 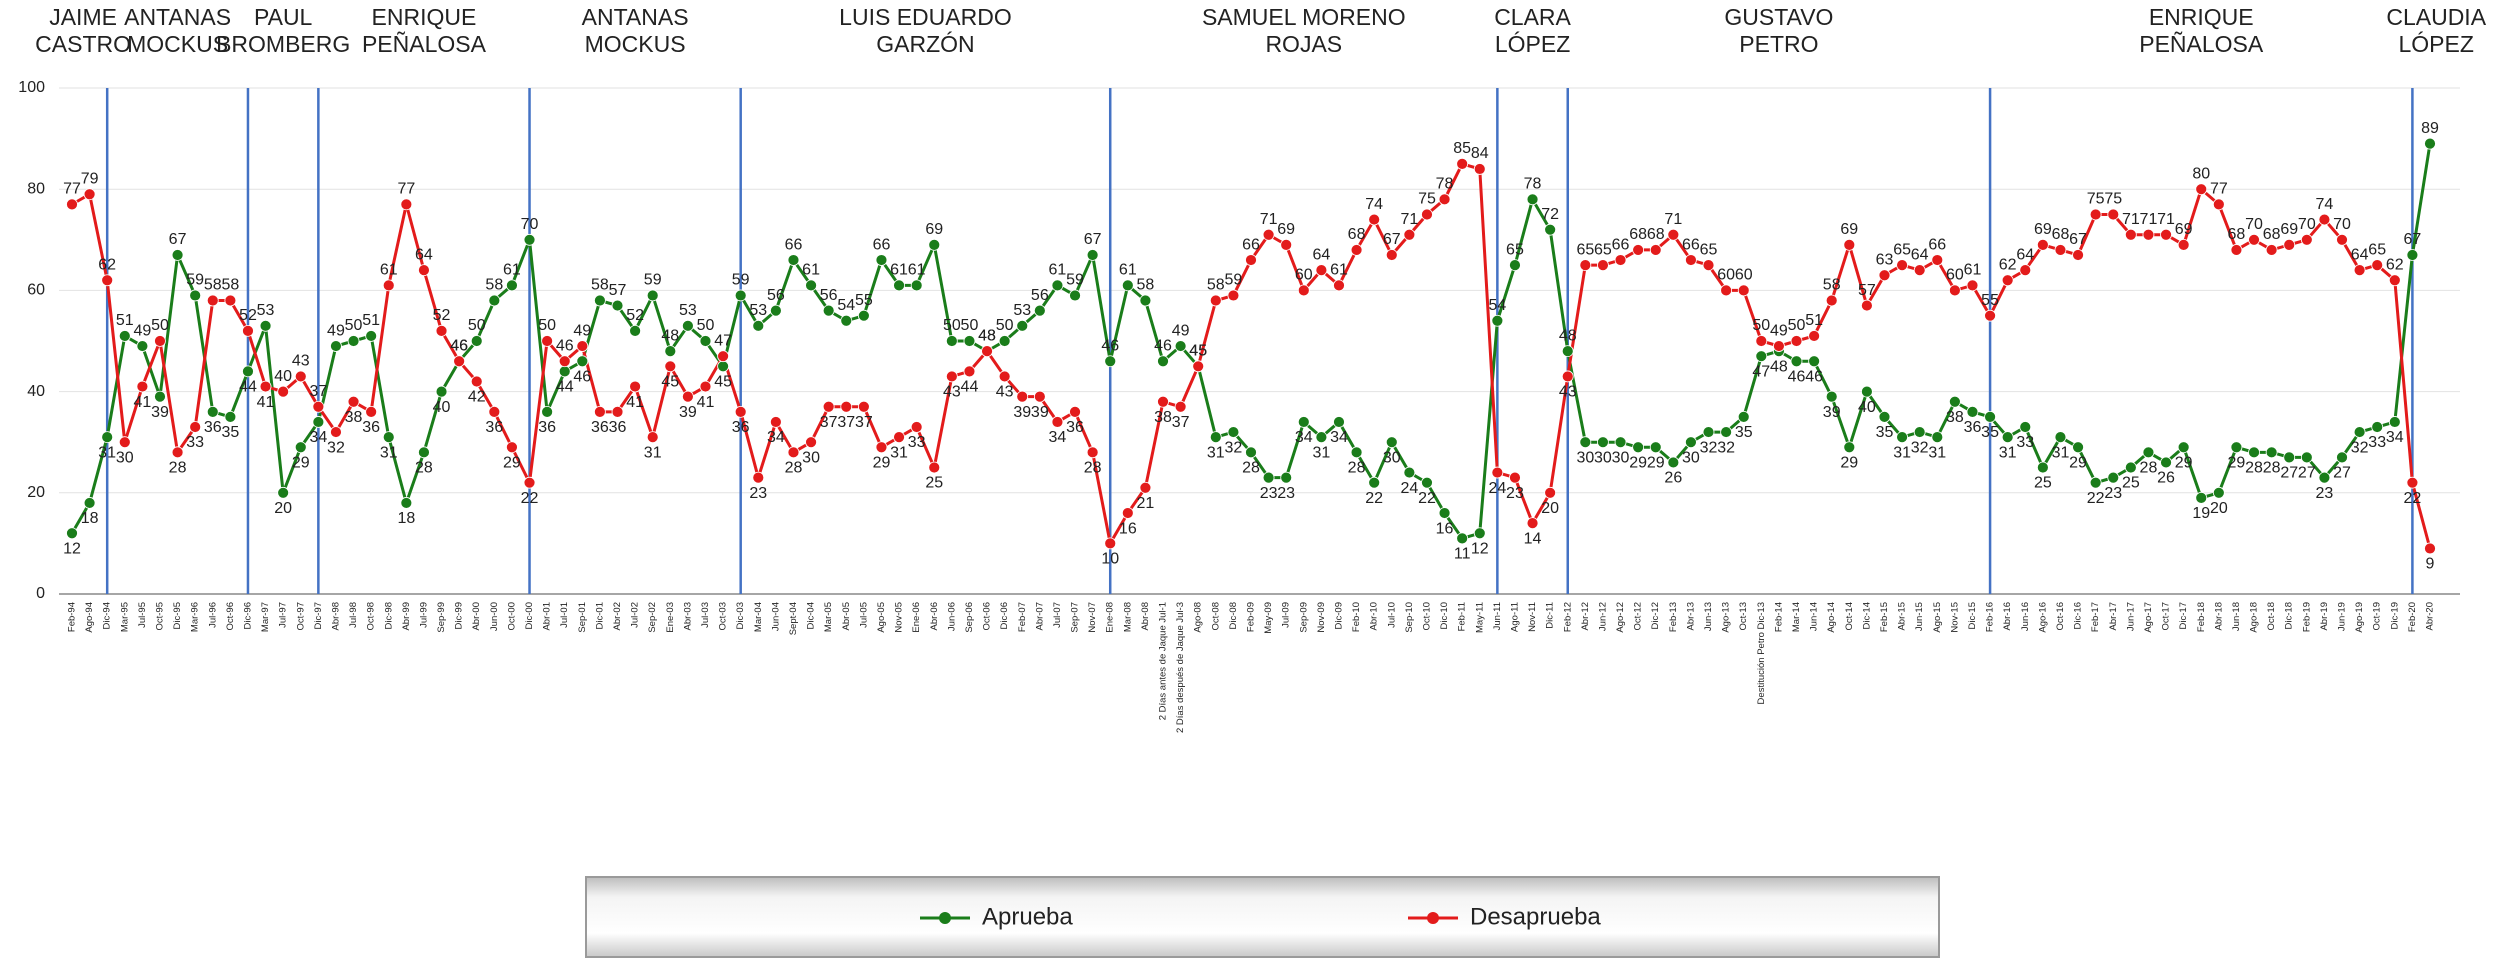 I want to click on x-tick-label: Jun-14, so click(x=1814, y=616).